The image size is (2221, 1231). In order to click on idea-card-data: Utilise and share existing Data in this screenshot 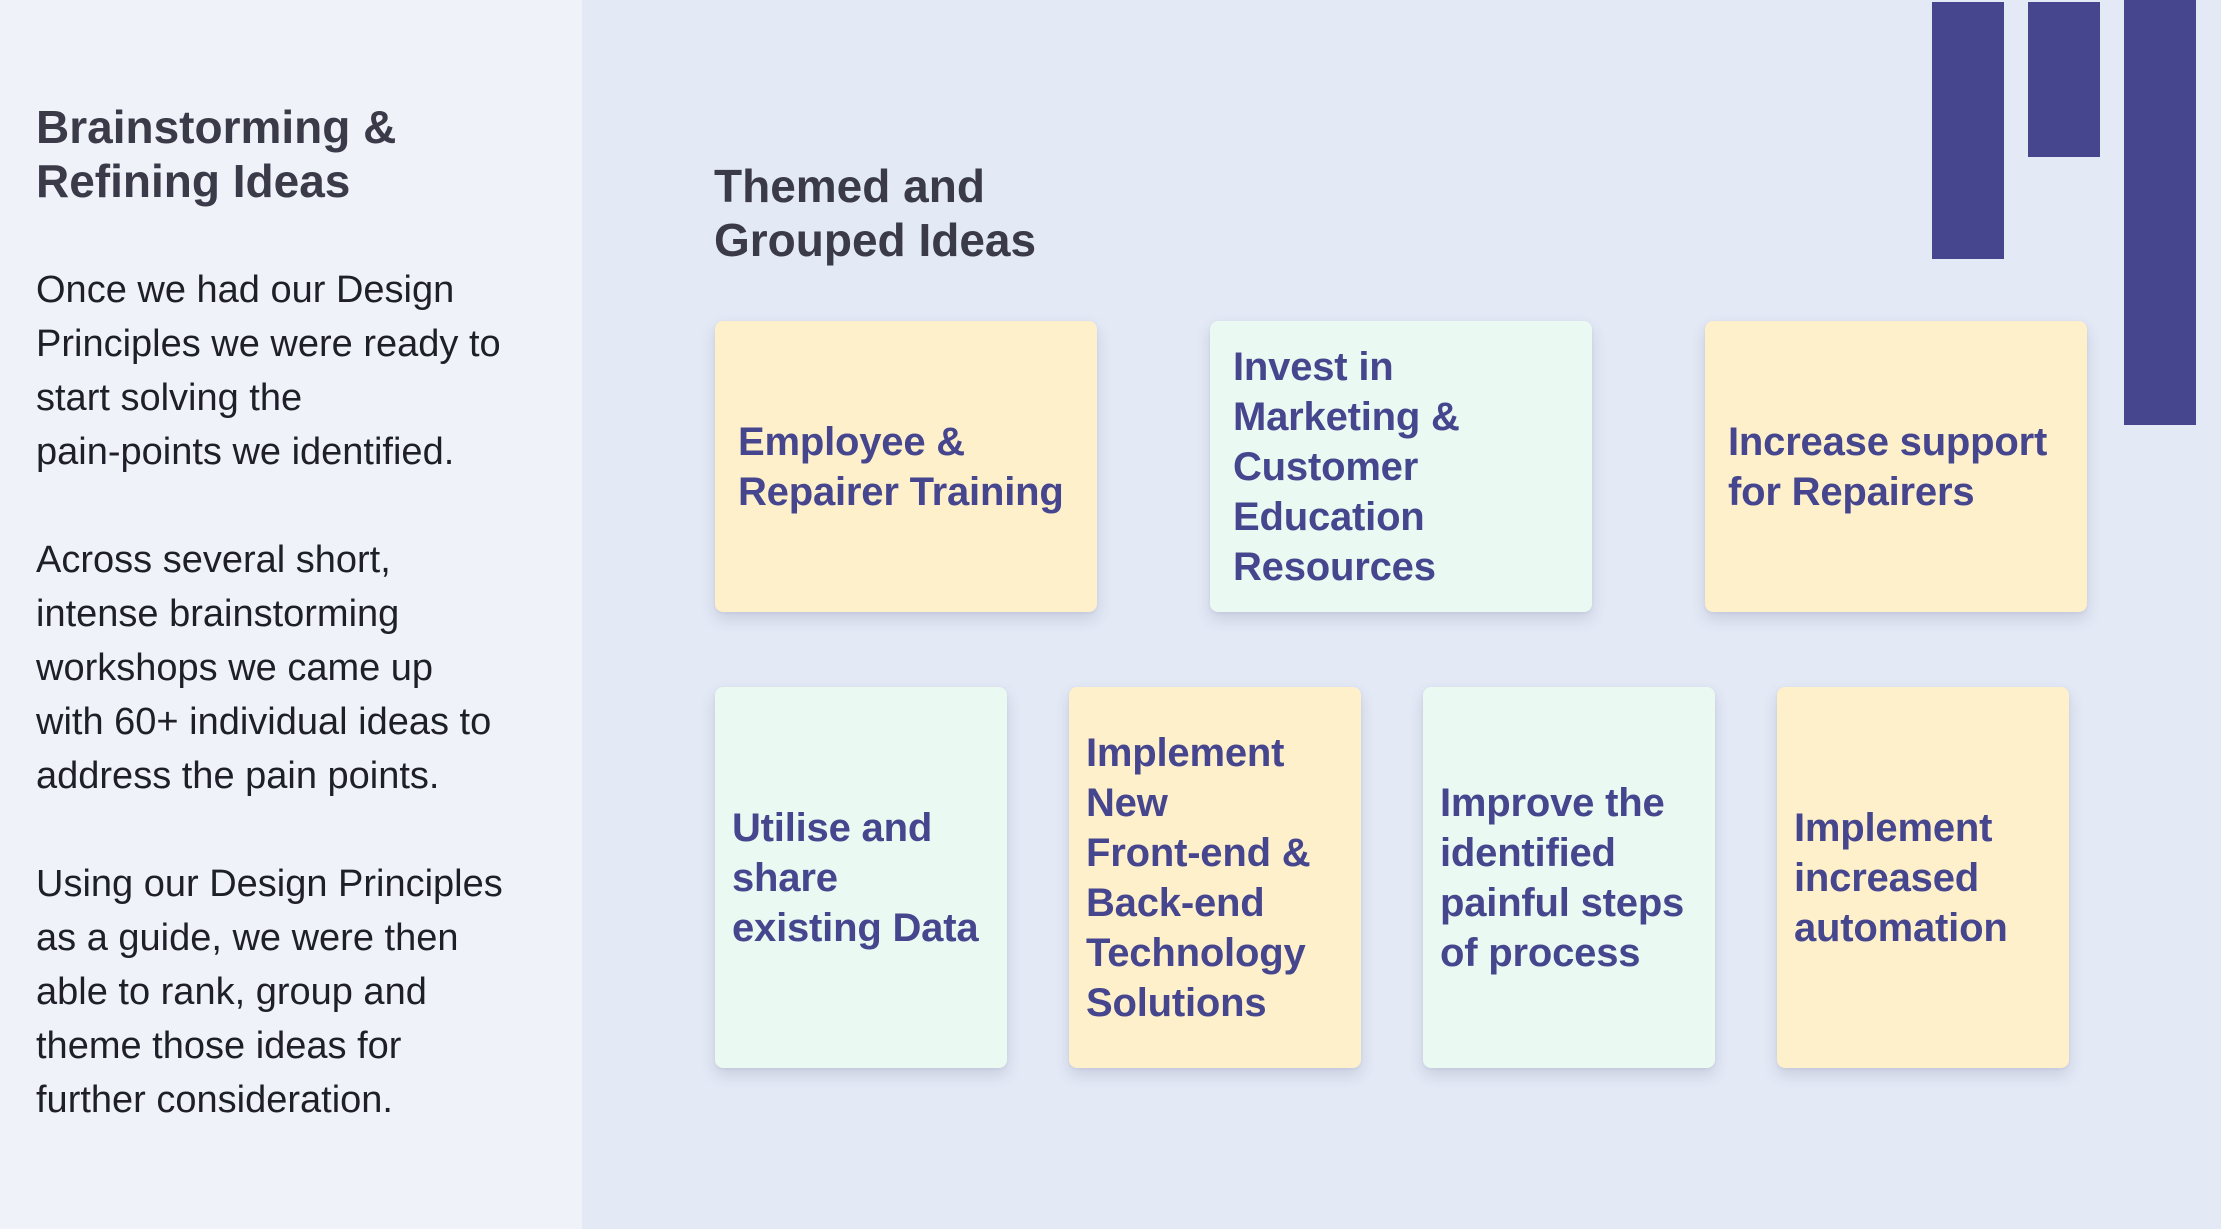, I will do `click(861, 877)`.